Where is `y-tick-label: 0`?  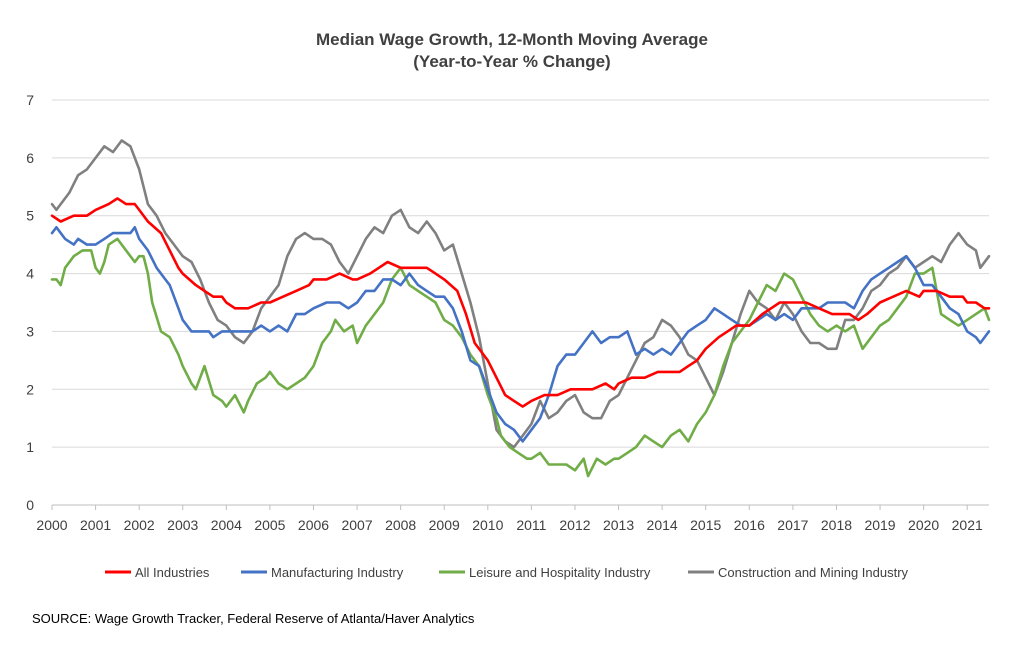 y-tick-label: 0 is located at coordinates (30, 505).